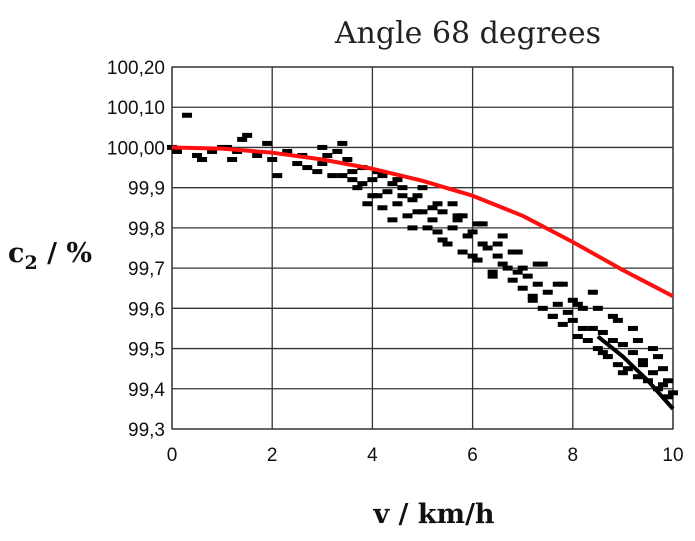 The height and width of the screenshot is (541, 695). I want to click on y-tick-label: 100,10, so click(136, 108).